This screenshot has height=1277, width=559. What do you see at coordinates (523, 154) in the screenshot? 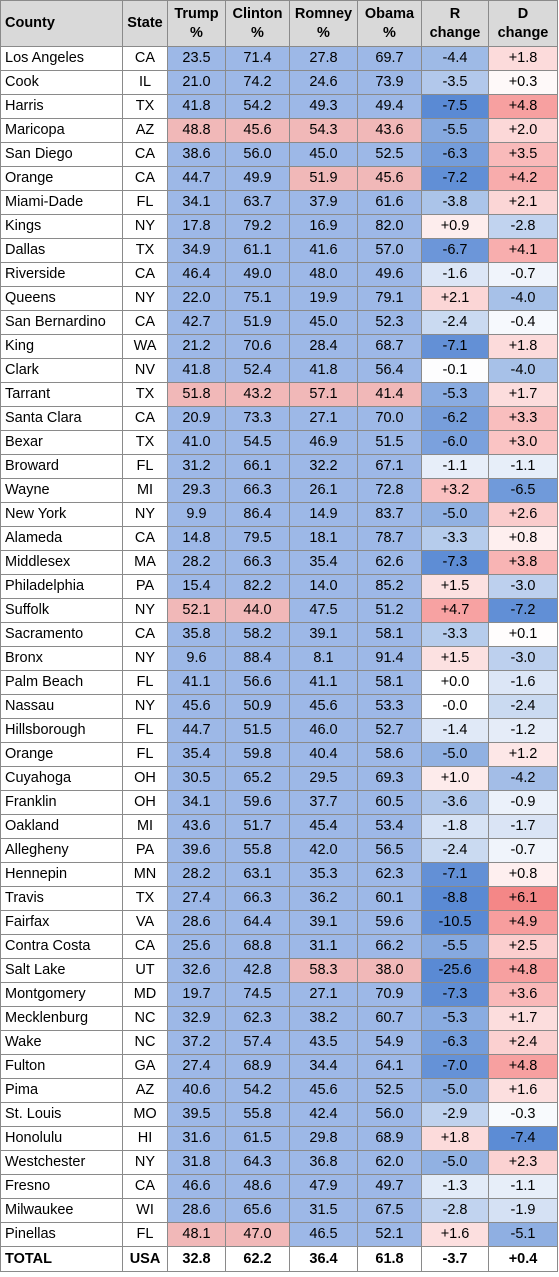
I see `cell-d-change: +3.5` at bounding box center [523, 154].